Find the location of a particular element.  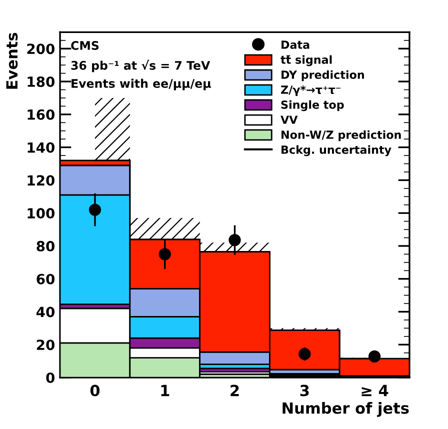

x-tick-label: 2 is located at coordinates (234, 390).